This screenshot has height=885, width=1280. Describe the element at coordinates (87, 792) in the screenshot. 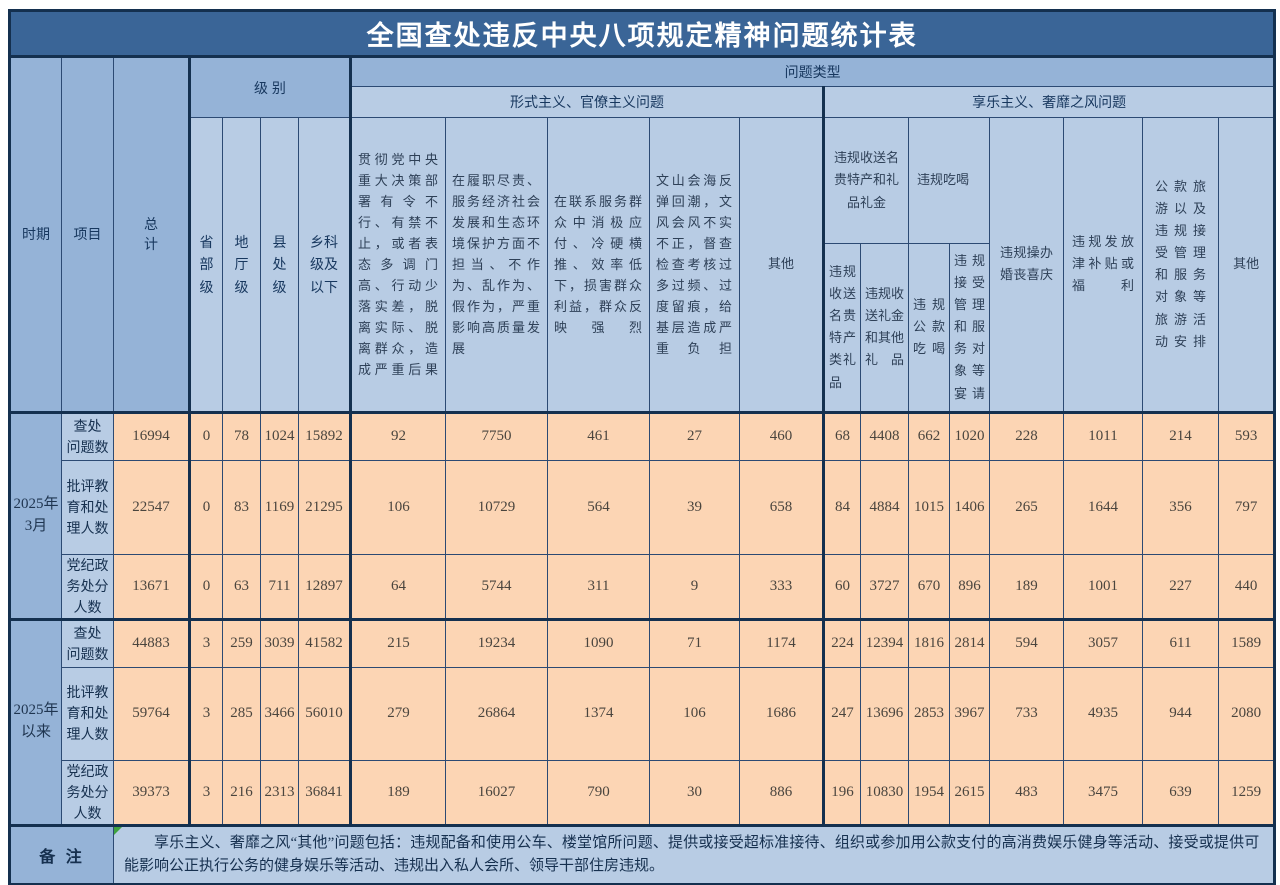

I see `row-label-cell: 党纪政 务处分 人数` at that location.